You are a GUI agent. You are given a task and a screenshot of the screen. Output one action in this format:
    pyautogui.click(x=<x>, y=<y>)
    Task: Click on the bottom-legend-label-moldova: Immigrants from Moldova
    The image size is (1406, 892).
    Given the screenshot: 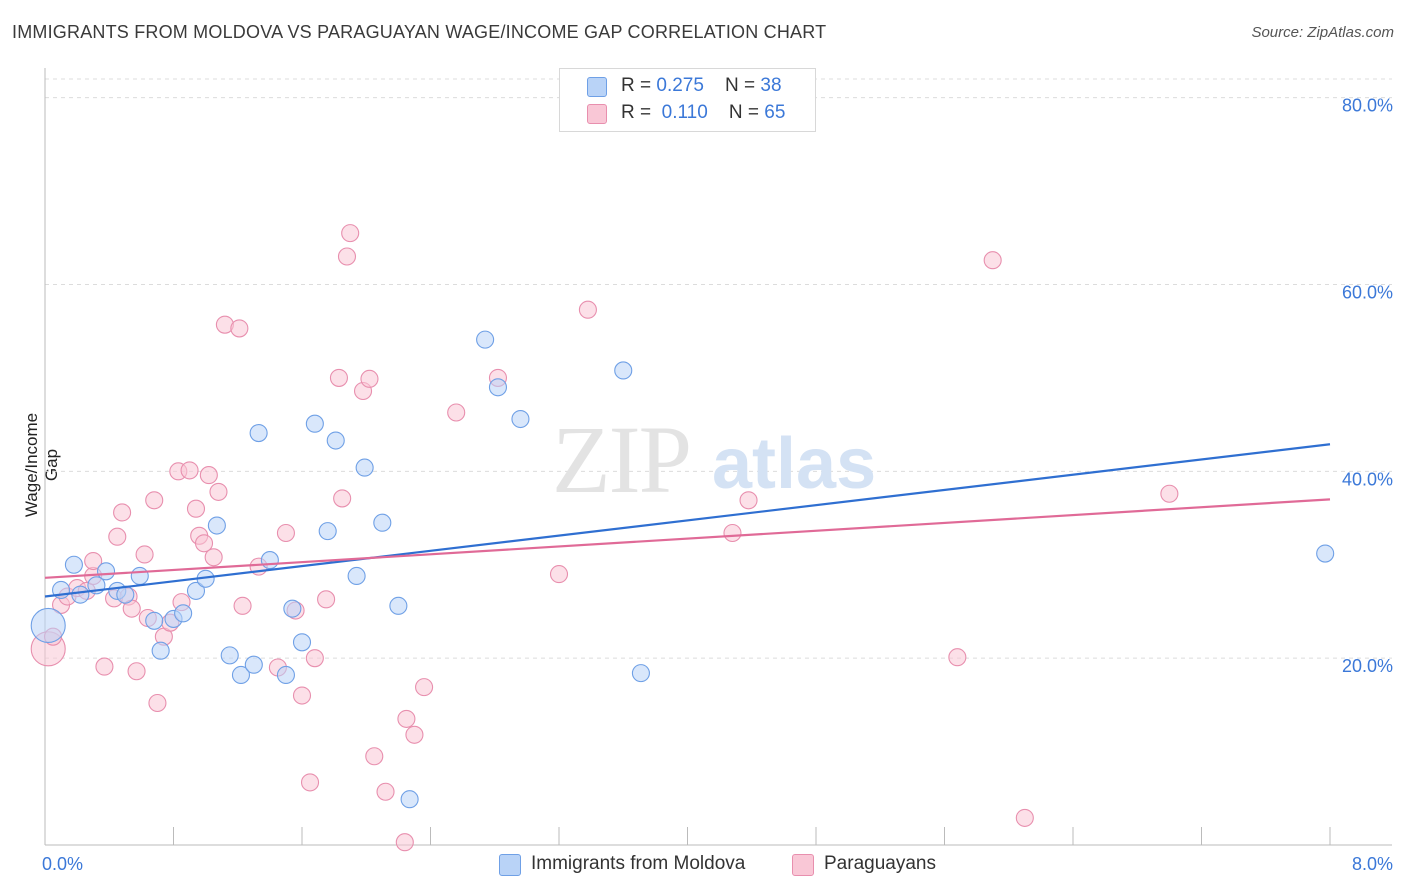 What is the action you would take?
    pyautogui.click(x=638, y=863)
    